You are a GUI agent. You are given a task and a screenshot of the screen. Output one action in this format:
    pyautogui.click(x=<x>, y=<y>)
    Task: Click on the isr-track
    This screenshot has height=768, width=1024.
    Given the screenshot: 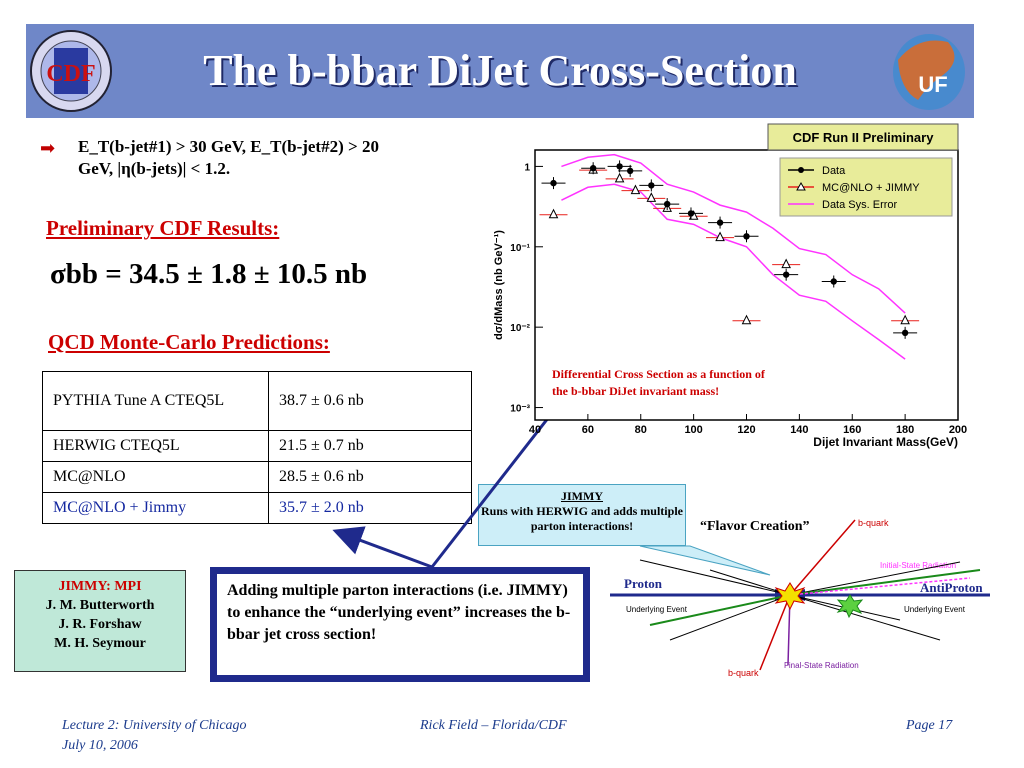 What is the action you would take?
    pyautogui.click(x=880, y=586)
    